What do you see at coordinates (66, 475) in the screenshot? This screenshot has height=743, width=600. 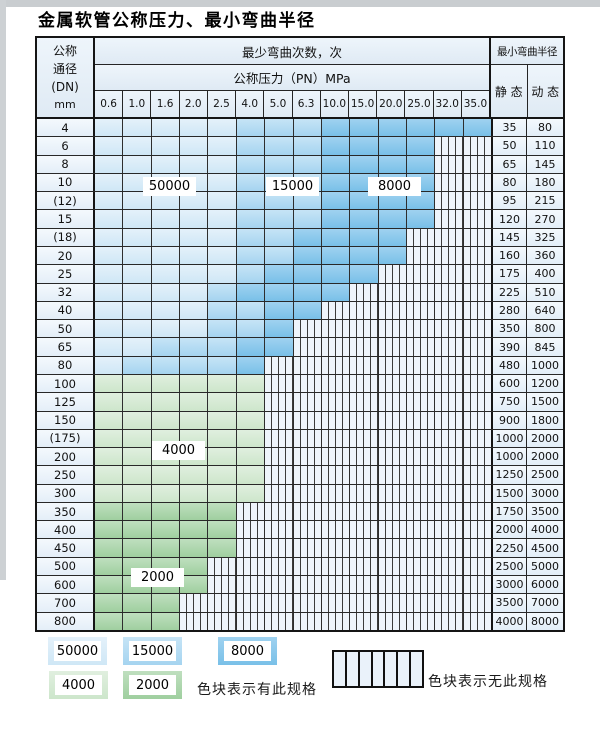 I see `dn-cell: 250` at bounding box center [66, 475].